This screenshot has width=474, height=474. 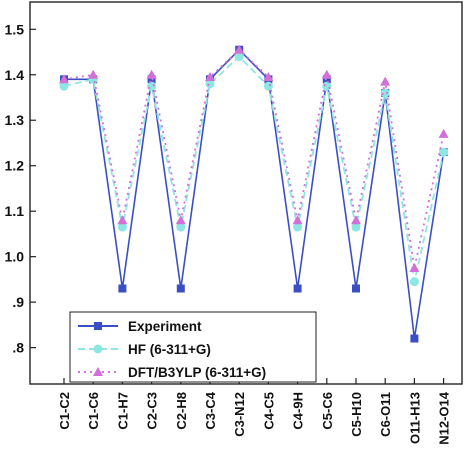 I want to click on x-tick-label: C4-9H, so click(x=298, y=411).